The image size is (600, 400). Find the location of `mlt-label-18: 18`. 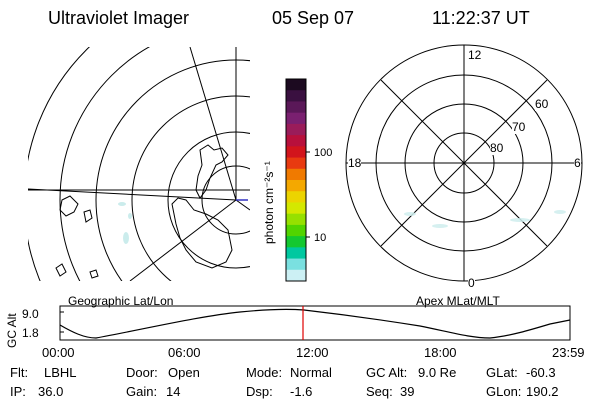

mlt-label-18: 18 is located at coordinates (355, 163).